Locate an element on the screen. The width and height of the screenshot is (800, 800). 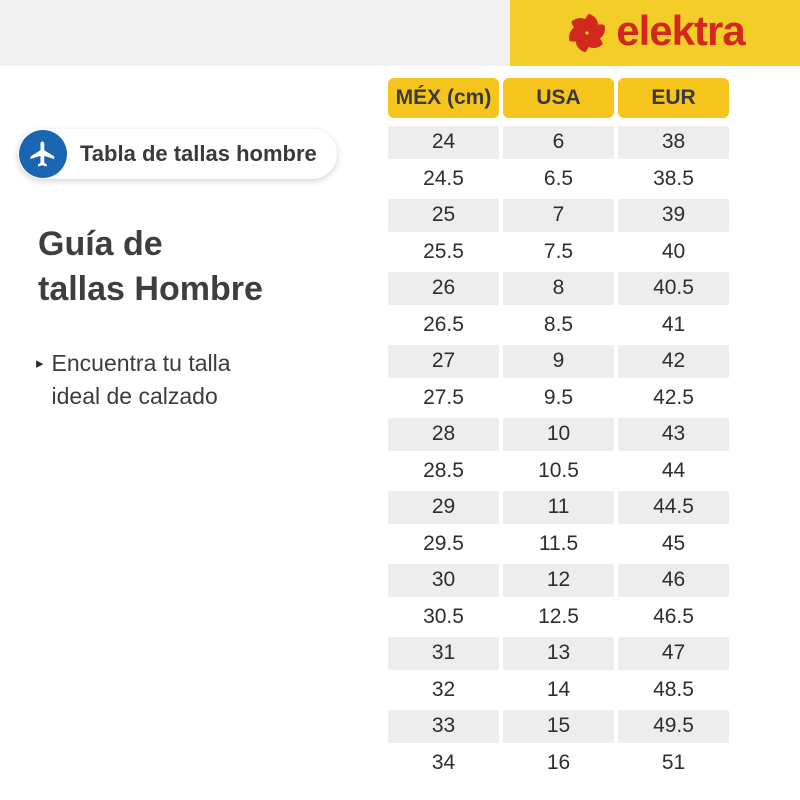
page-title: Guía de tallas Hombre is located at coordinates (150, 266).